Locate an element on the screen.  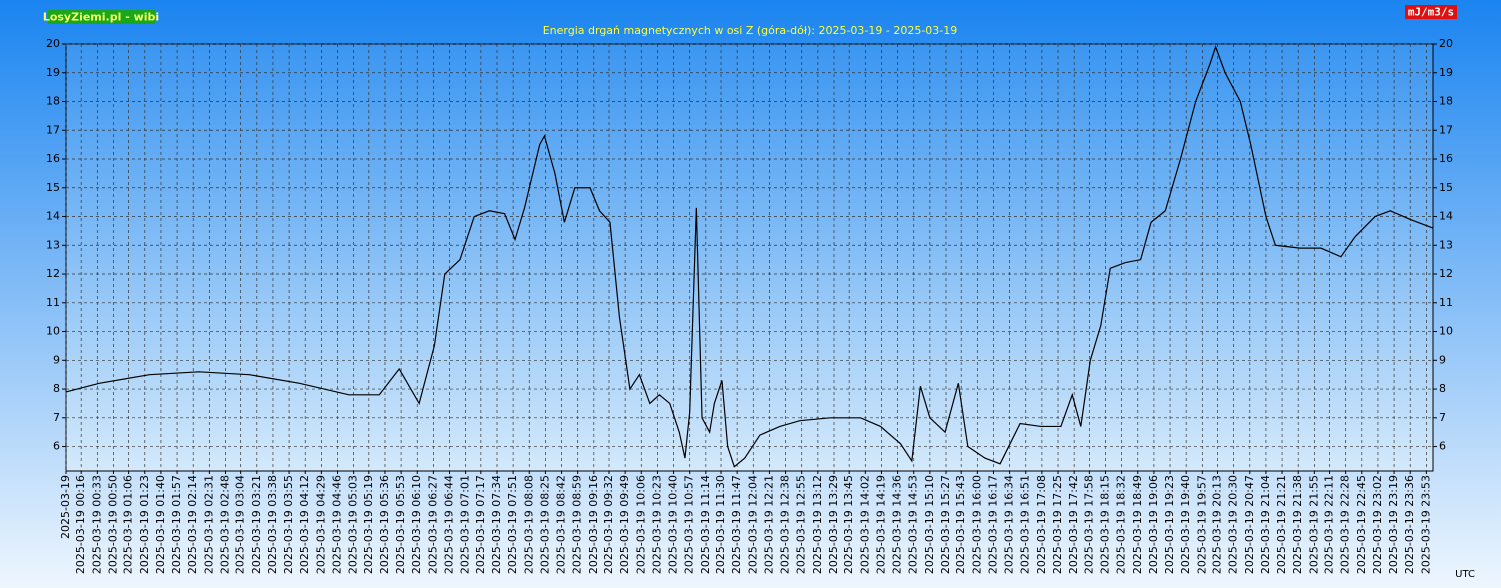
x-tick-label: 2025-03-19 13:45 is located at coordinates (848, 524).